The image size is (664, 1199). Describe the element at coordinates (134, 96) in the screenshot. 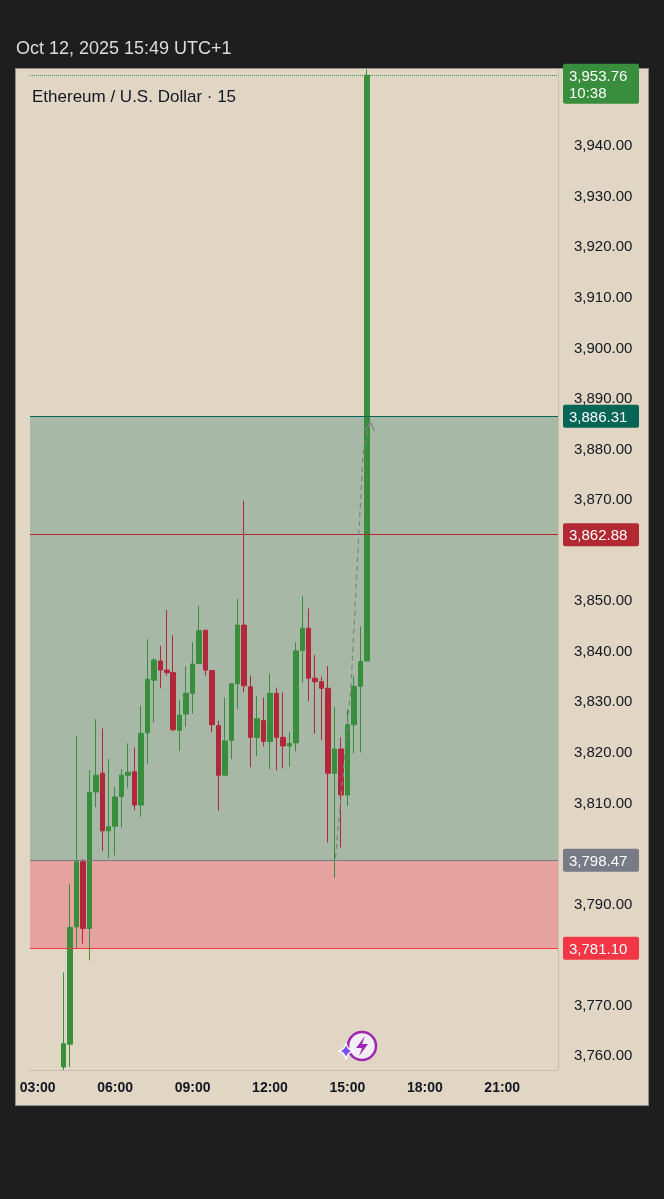

I see `text: Ethereum / U.S. Dollar · 15` at that location.